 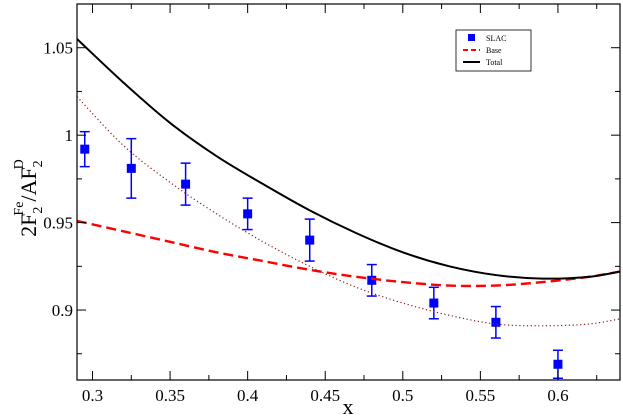 I want to click on y-label-sup-1: Fe, so click(x=19, y=209).